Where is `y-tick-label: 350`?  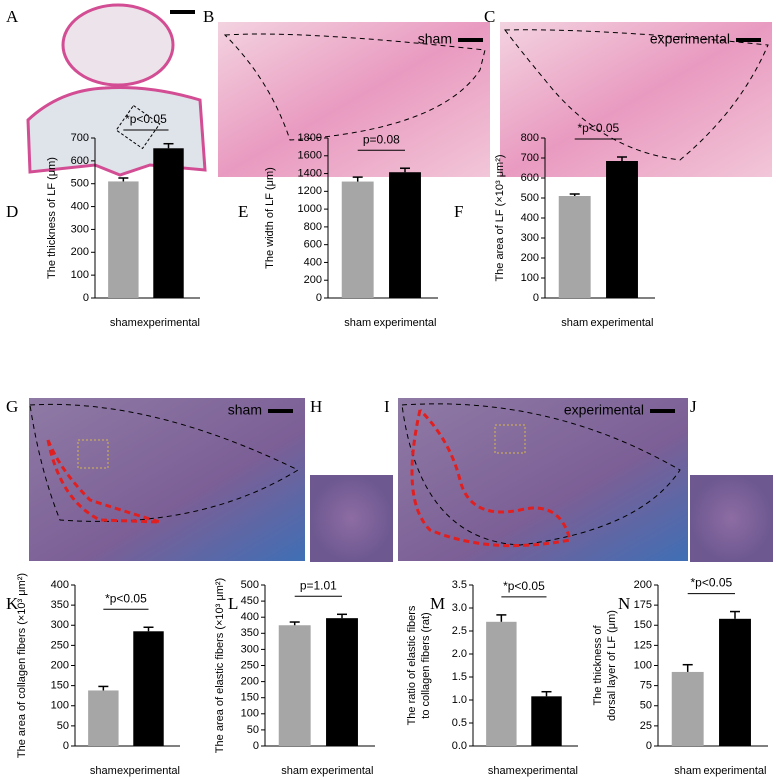 y-tick-label: 350 is located at coordinates (250, 633).